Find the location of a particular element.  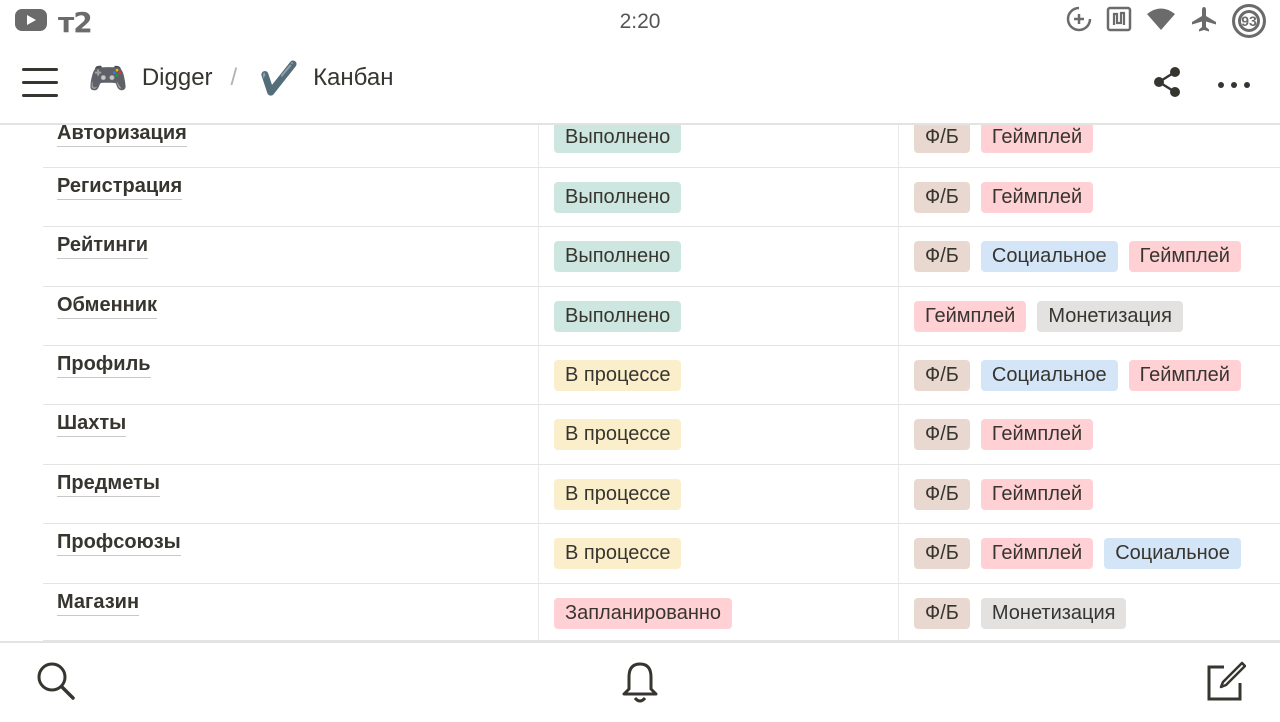

breadcrumb: 🎮 Digger / ✔️ Канбан is located at coordinates (240, 78).